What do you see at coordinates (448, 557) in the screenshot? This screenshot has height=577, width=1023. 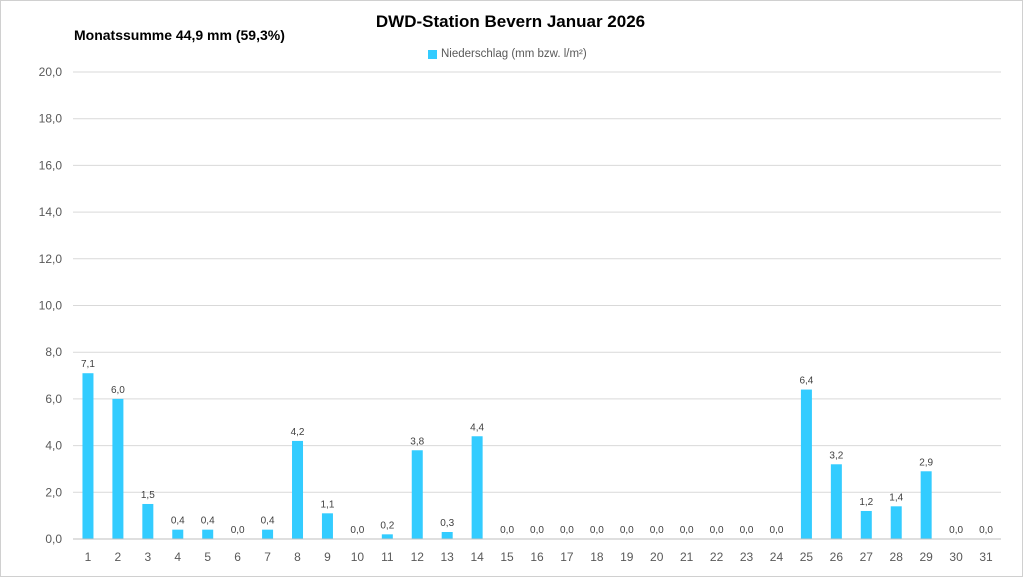 I see `x-tick-label: 13` at bounding box center [448, 557].